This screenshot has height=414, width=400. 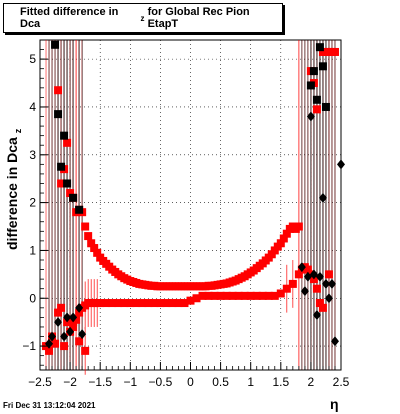 I want to click on x-tick-label: −0.5, so click(x=161, y=382).